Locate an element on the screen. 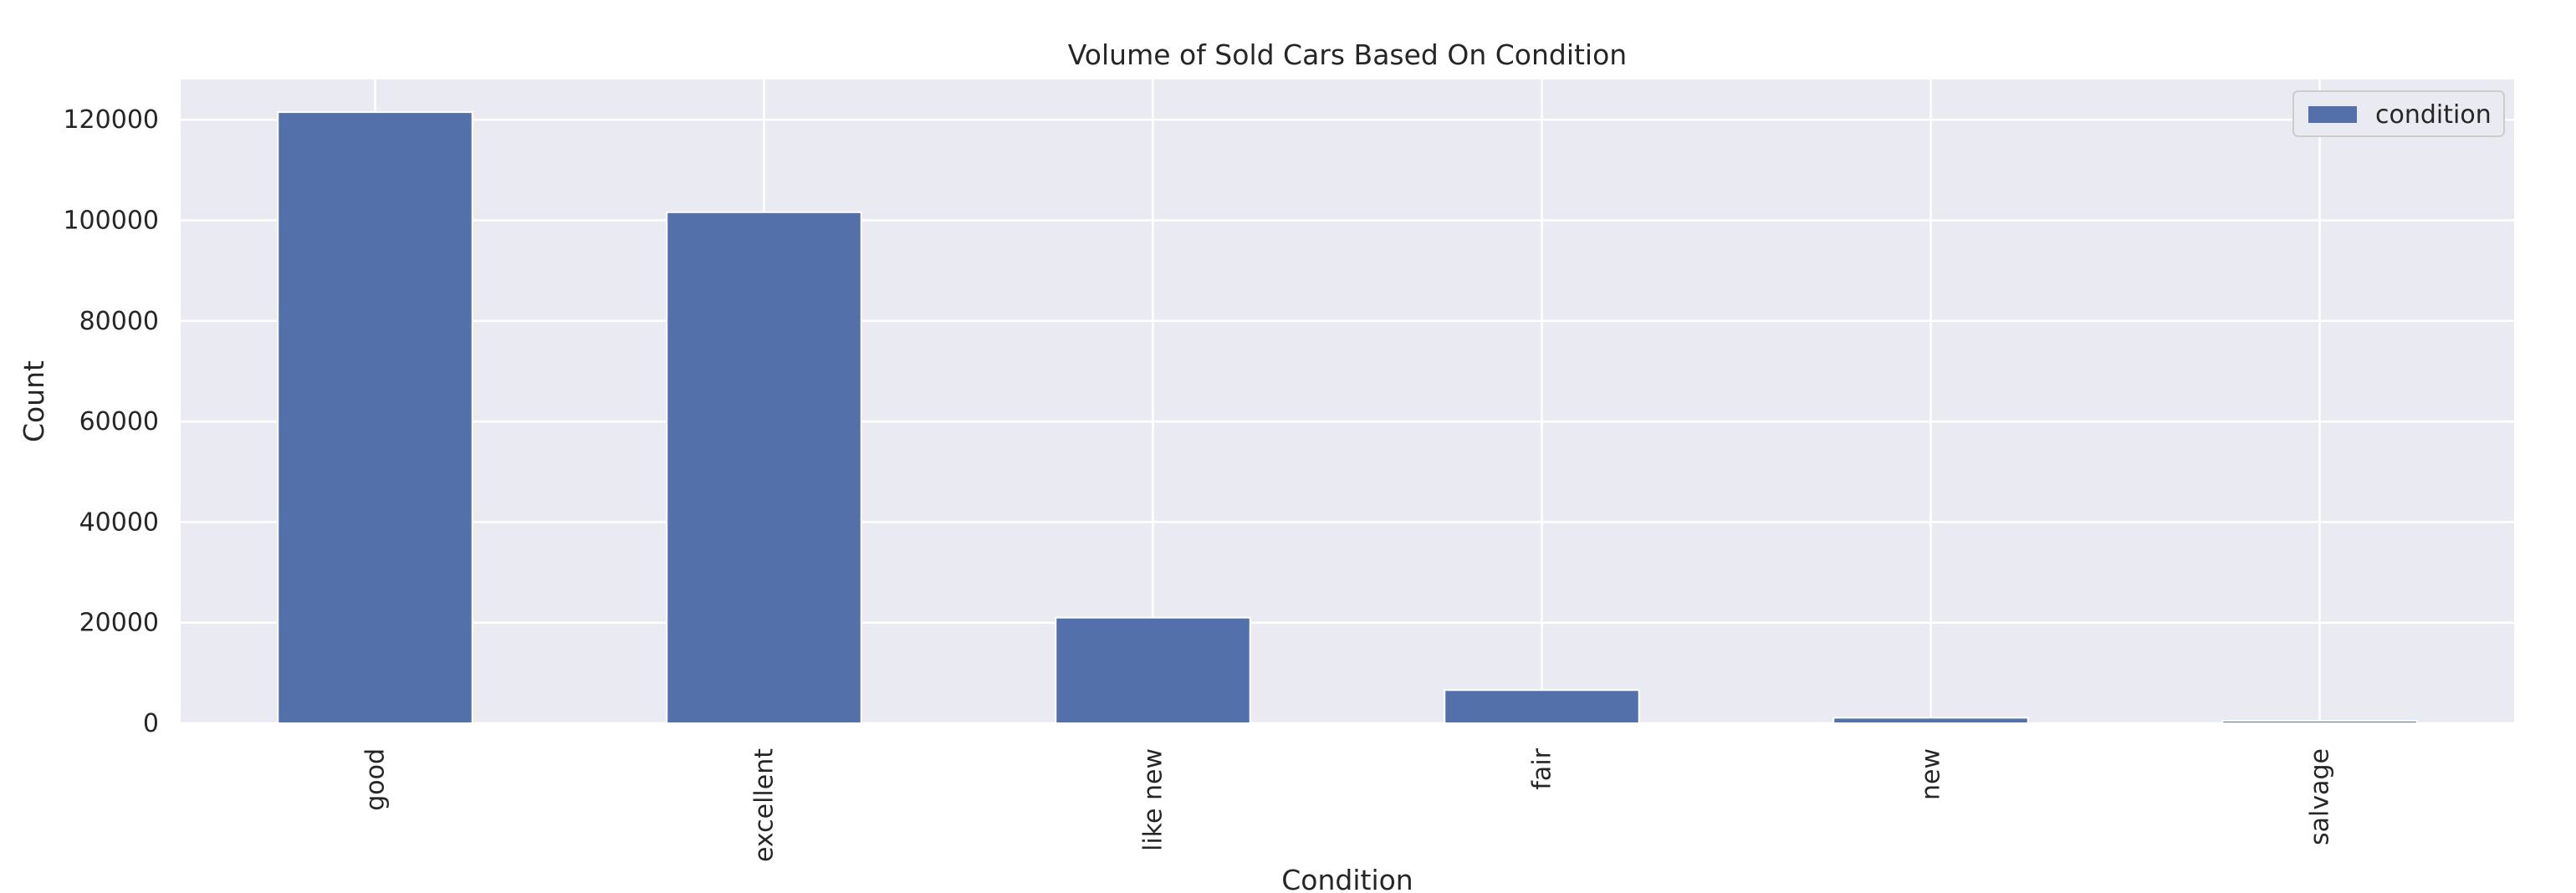  y-tick-labels: 0 20000 40000 60000 80000 100000 120000 is located at coordinates (111, 421).